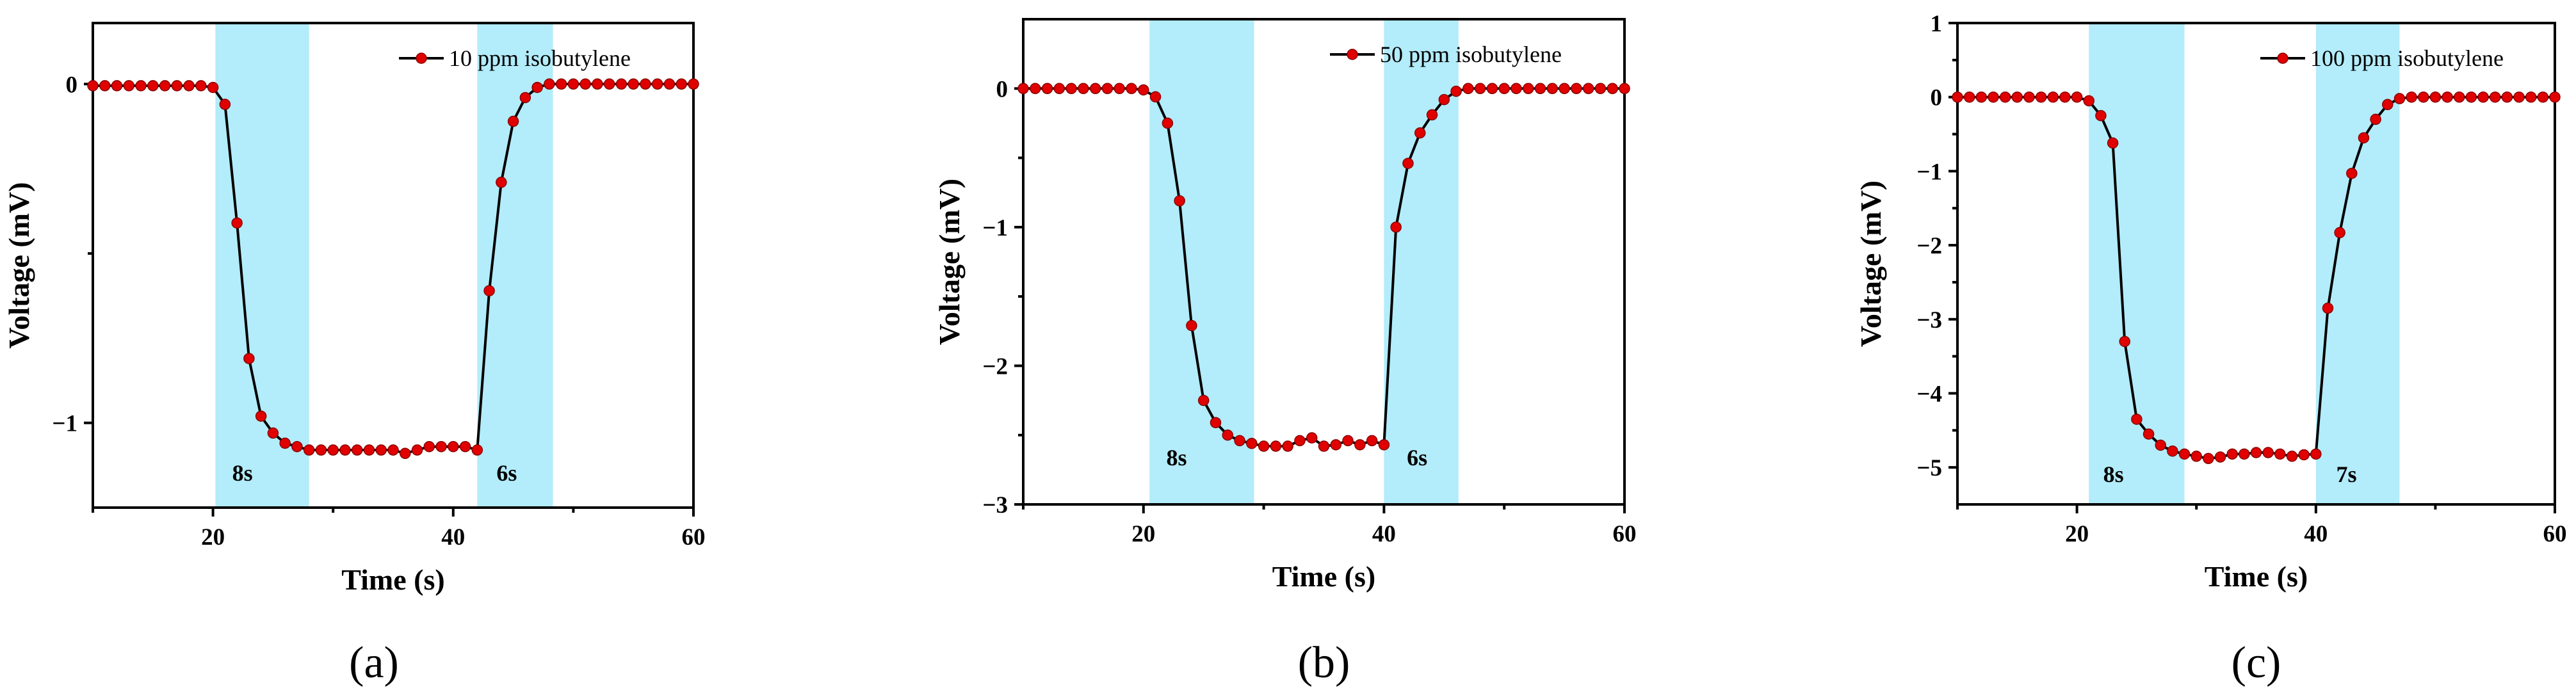 This screenshot has height=699, width=2576. Describe the element at coordinates (2407, 58) in the screenshot. I see `legend-label: 100 ppm isobutylene` at that location.